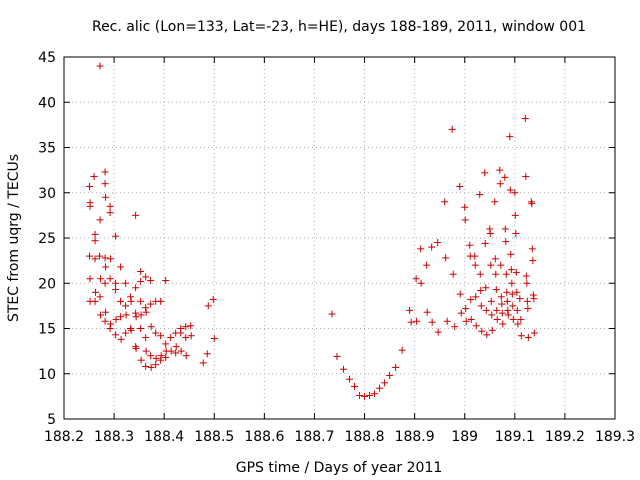 This screenshot has height=480, width=640. Describe the element at coordinates (51, 420) in the screenshot. I see `y-tick-label: 5` at that location.